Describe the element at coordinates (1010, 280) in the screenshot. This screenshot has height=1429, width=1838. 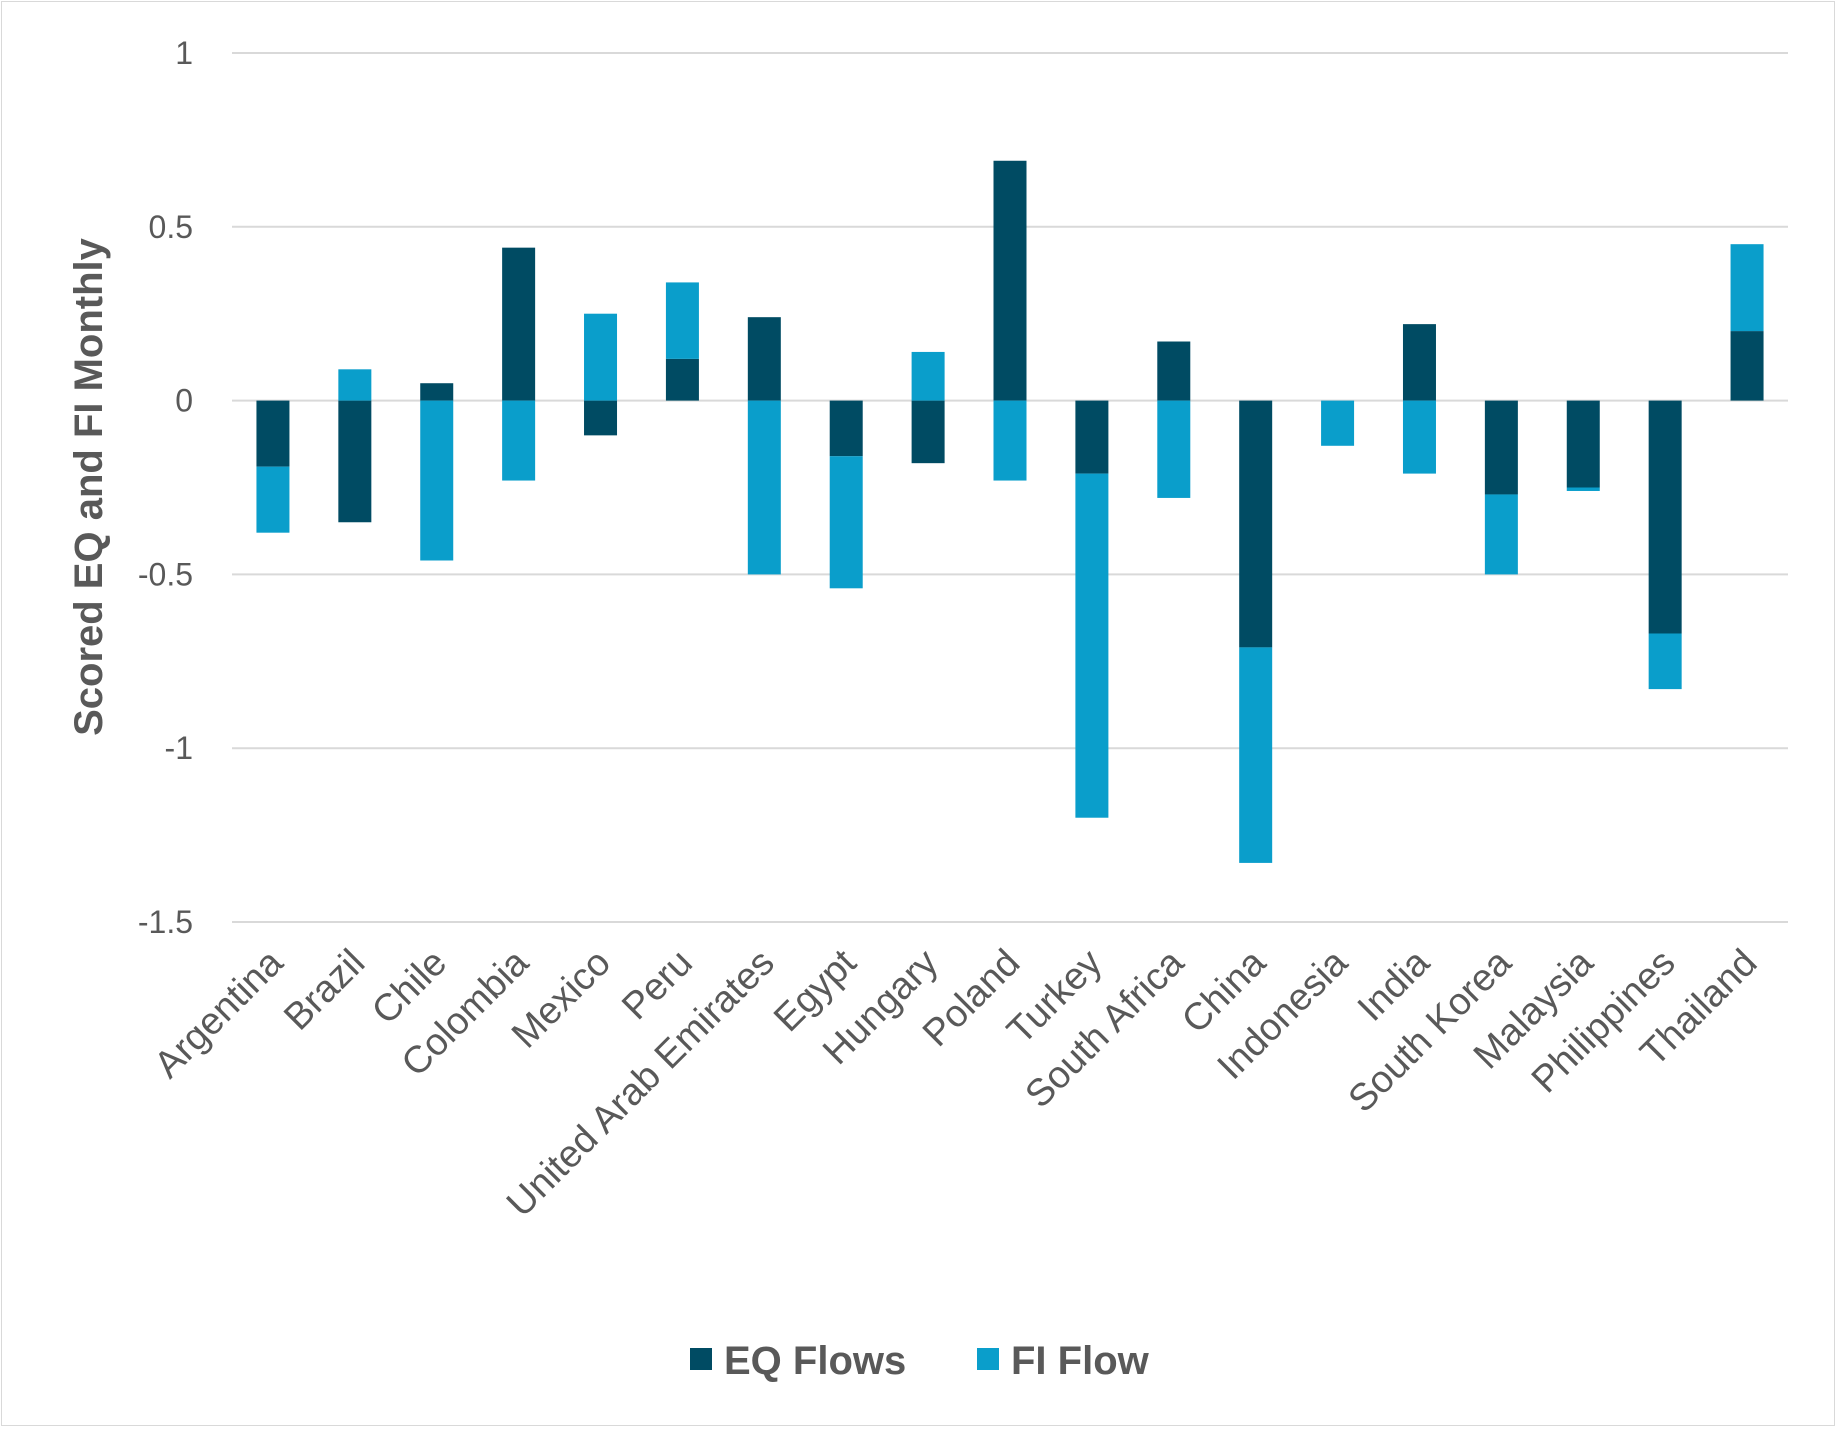
I see `bar-eq-flows-poland` at that location.